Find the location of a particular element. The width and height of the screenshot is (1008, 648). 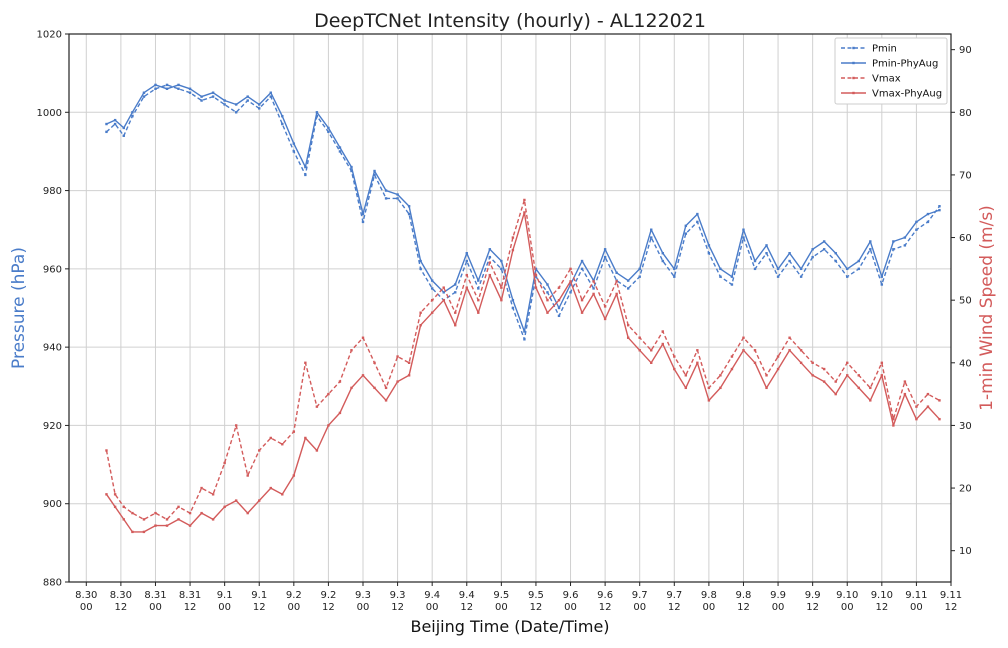

x-tick-label: 9.1 is located at coordinates (259, 595).